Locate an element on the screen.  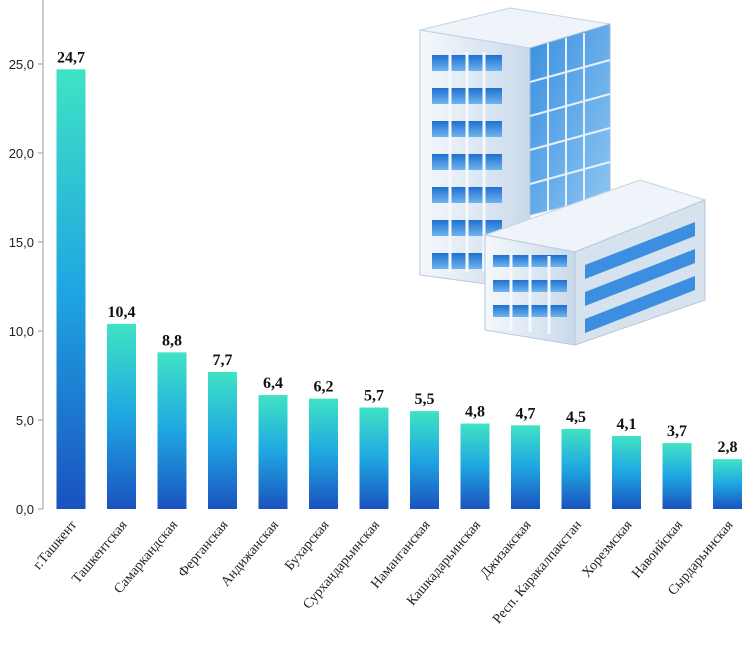
y-tick-label: 15,0 is located at coordinates (21, 242).